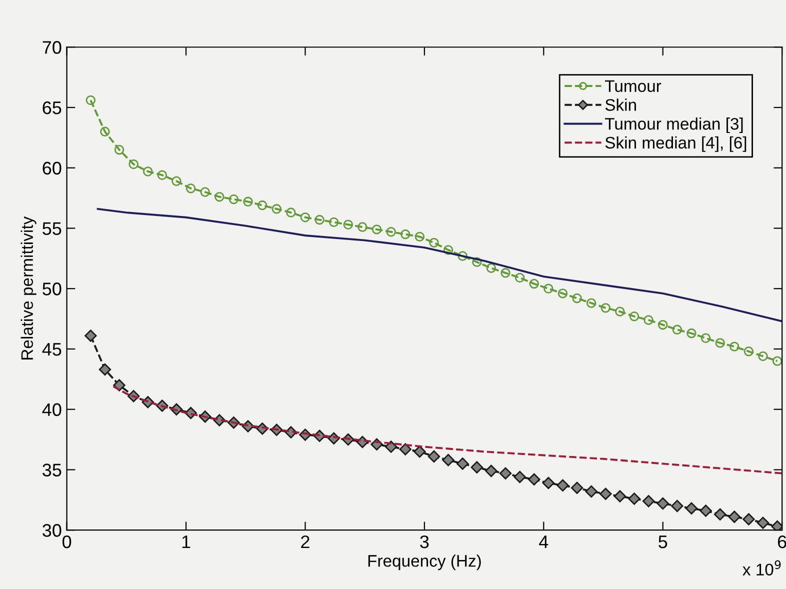  I want to click on y-tick-label: 30, so click(52, 530).